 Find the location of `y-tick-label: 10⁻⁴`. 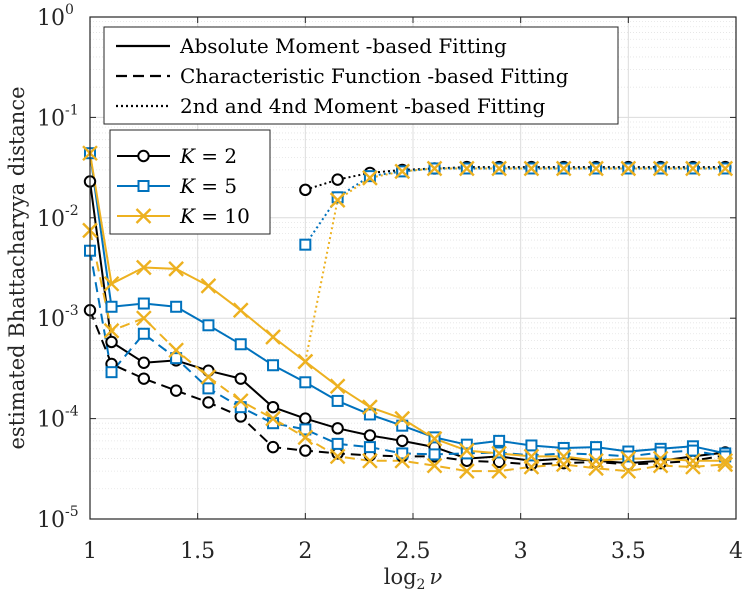

y-tick-label: 10⁻⁴ is located at coordinates (58, 418).